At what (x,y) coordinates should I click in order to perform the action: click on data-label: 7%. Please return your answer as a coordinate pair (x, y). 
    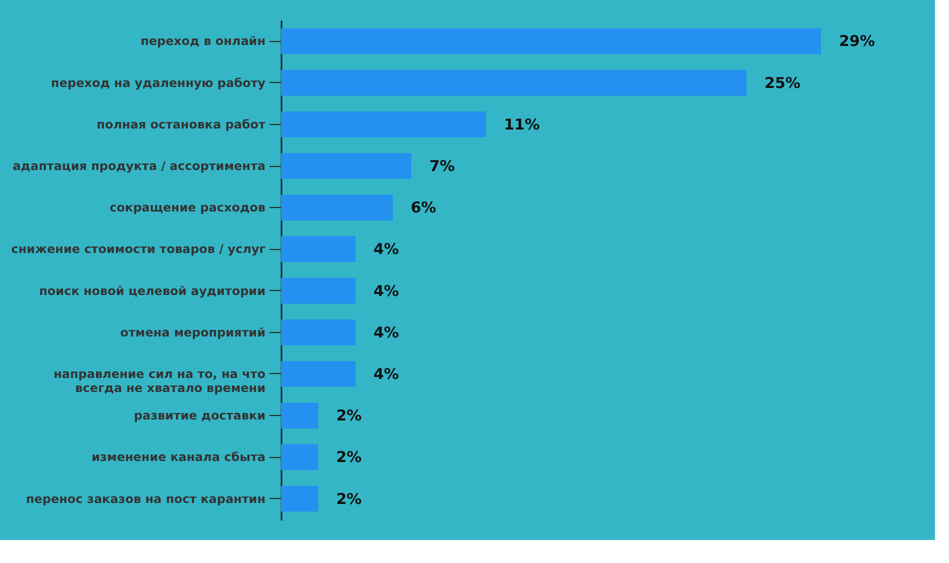
    Looking at the image, I should click on (442, 166).